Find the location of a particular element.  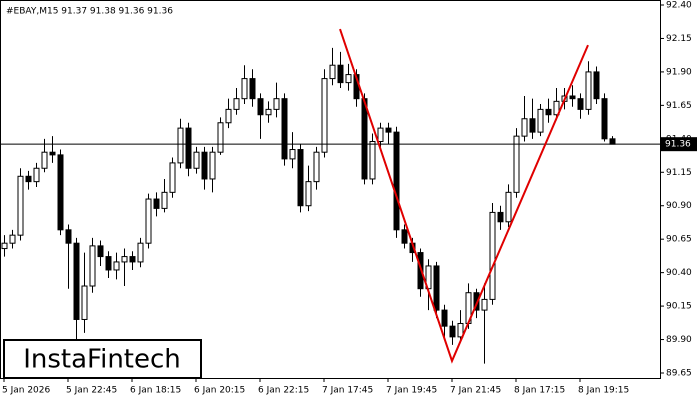

logo-box is located at coordinates (102, 359).